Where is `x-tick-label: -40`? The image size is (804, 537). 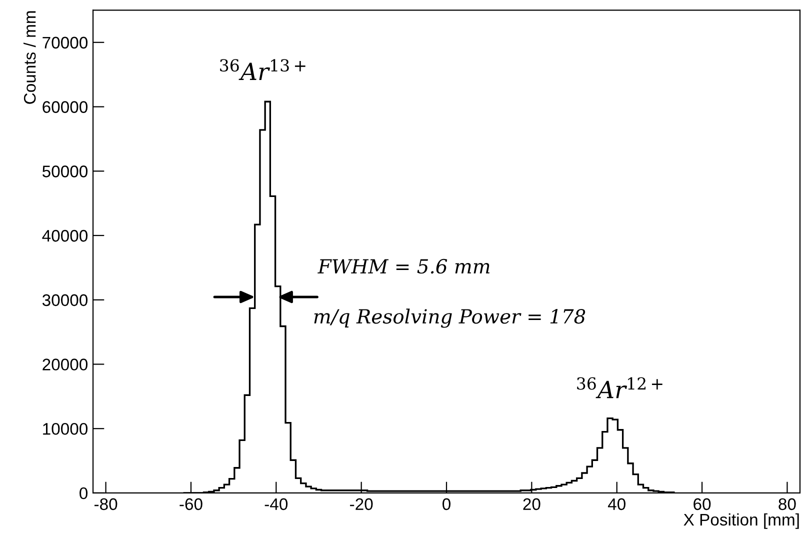 x-tick-label: -40 is located at coordinates (276, 504).